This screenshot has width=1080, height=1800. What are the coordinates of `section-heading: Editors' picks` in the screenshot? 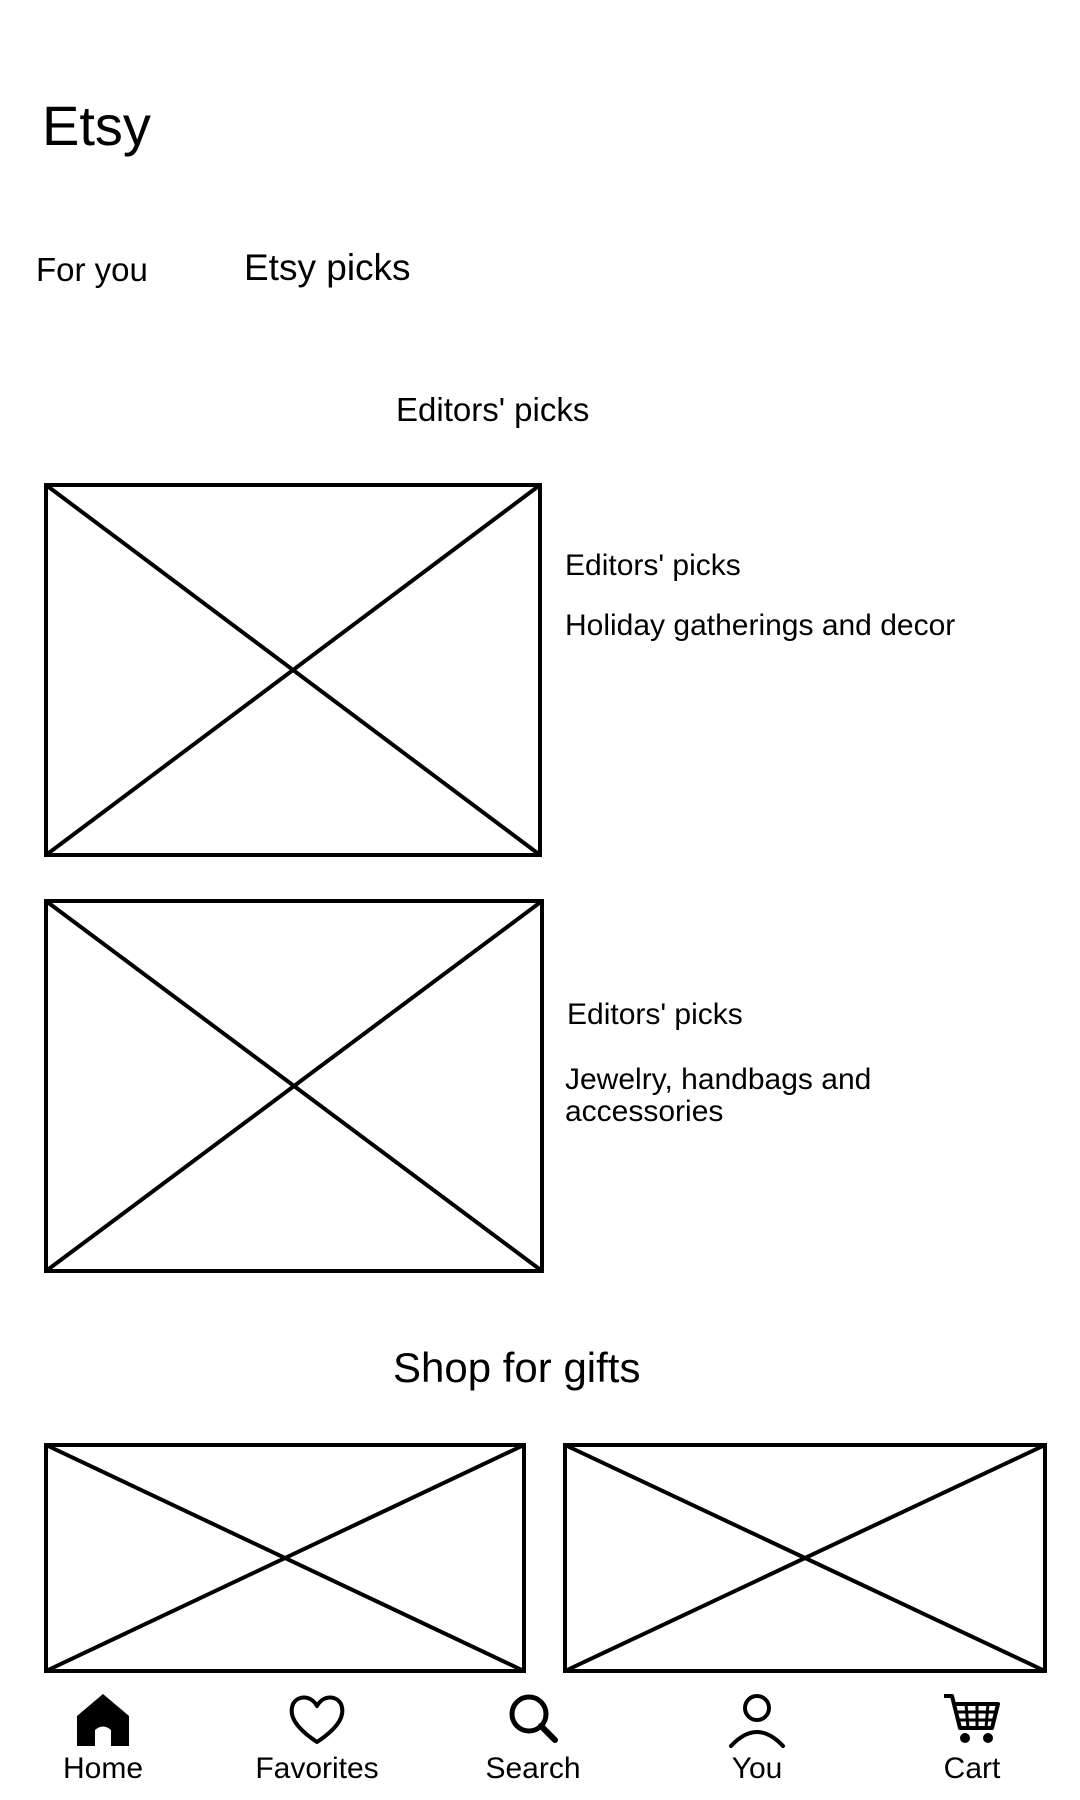 It's located at (493, 409).